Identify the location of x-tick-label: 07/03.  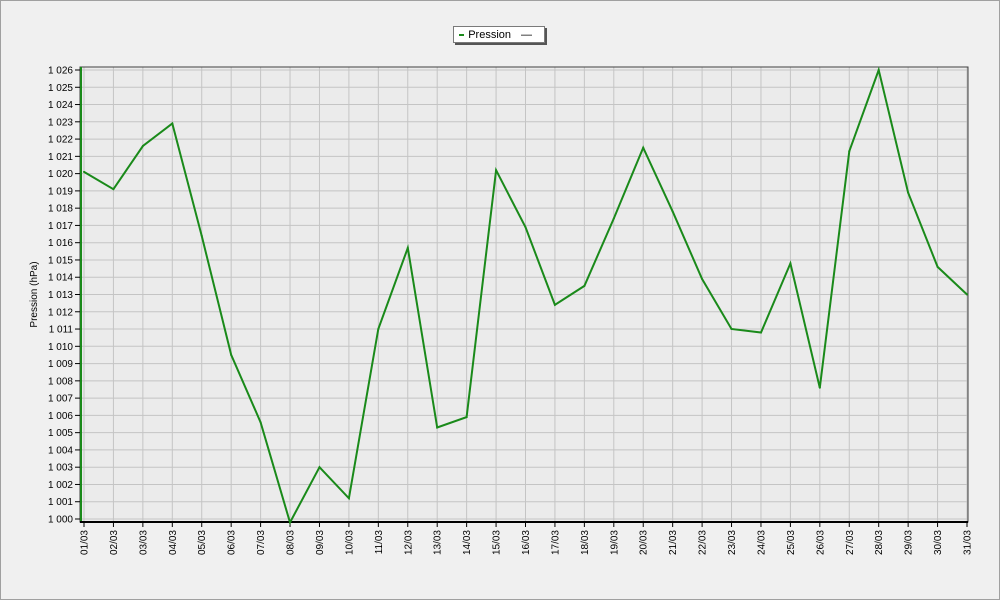
(261, 542).